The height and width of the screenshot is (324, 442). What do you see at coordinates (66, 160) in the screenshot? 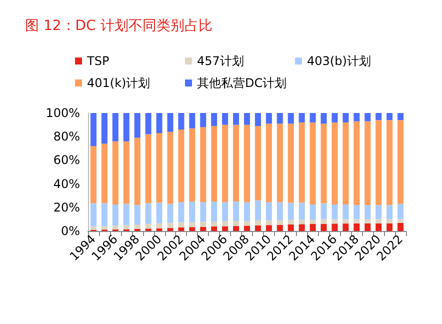
I see `y-tick-label: 60%` at bounding box center [66, 160].